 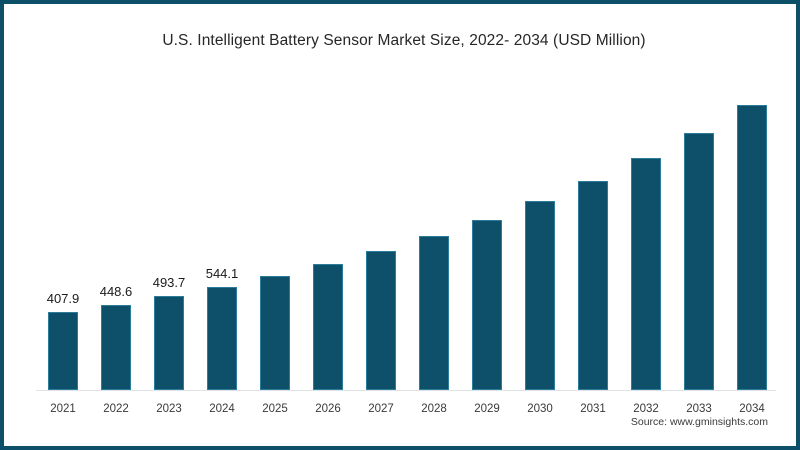 What do you see at coordinates (116, 409) in the screenshot?
I see `x-axis-tick-2022: 2022` at bounding box center [116, 409].